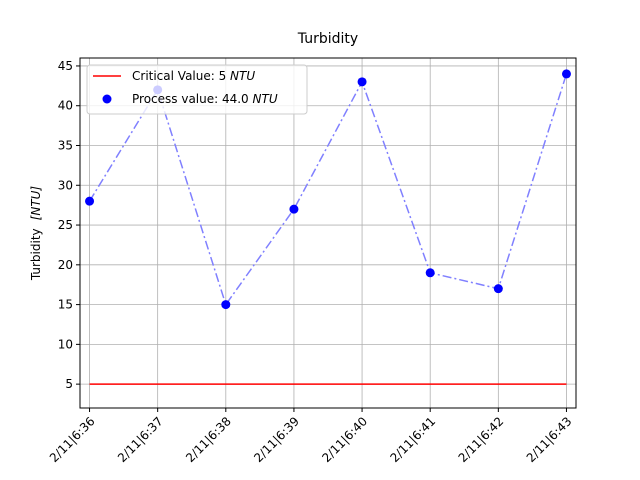  Describe the element at coordinates (65, 344) in the screenshot. I see `y-tick-label: 10` at that location.